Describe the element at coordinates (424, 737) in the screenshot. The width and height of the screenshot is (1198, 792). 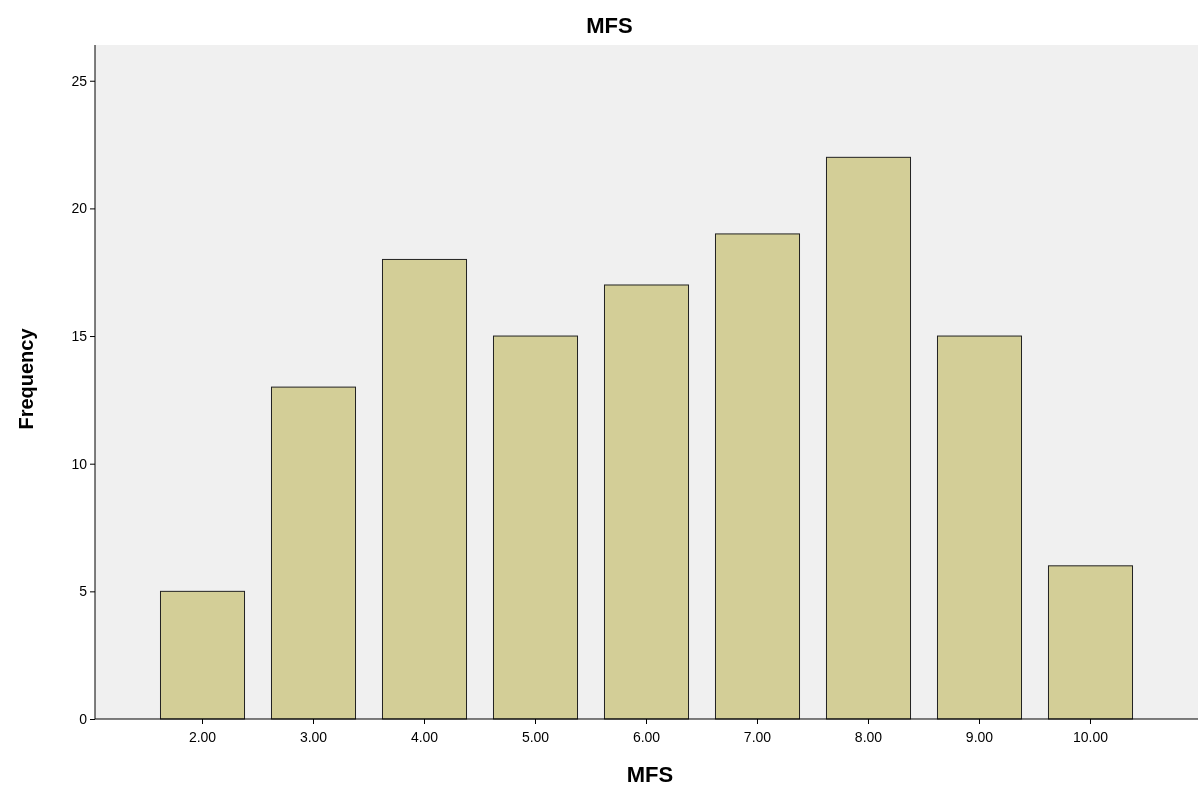
I see `x-tick-label: 4.00` at that location.